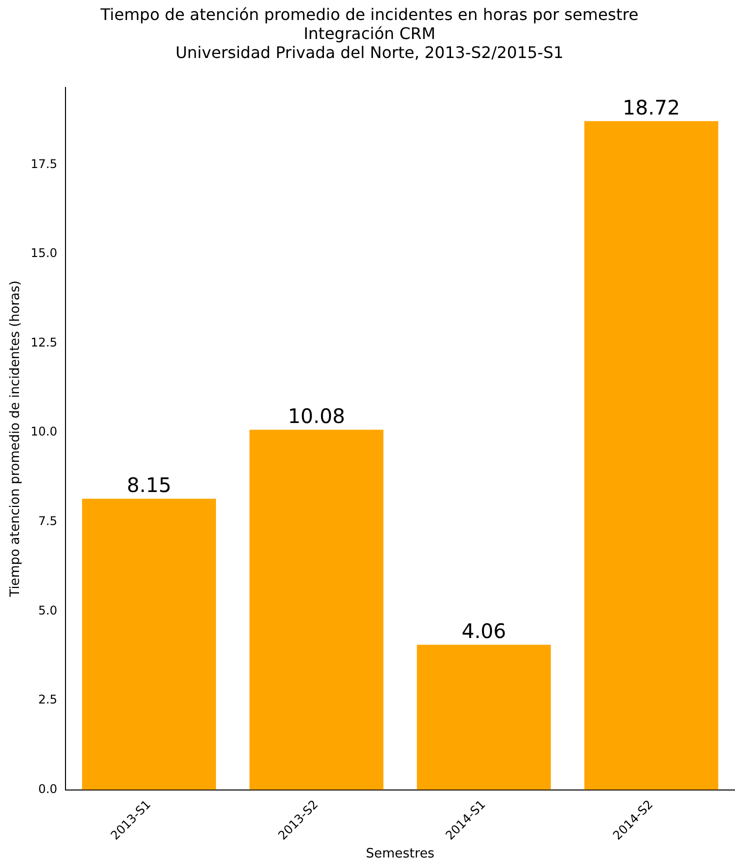 This screenshot has width=735, height=862. What do you see at coordinates (369, 43) in the screenshot?
I see `chart-subtitle: Integración CRM Universidad Privada del Norte, 2013-S2/2015-S1` at bounding box center [369, 43].